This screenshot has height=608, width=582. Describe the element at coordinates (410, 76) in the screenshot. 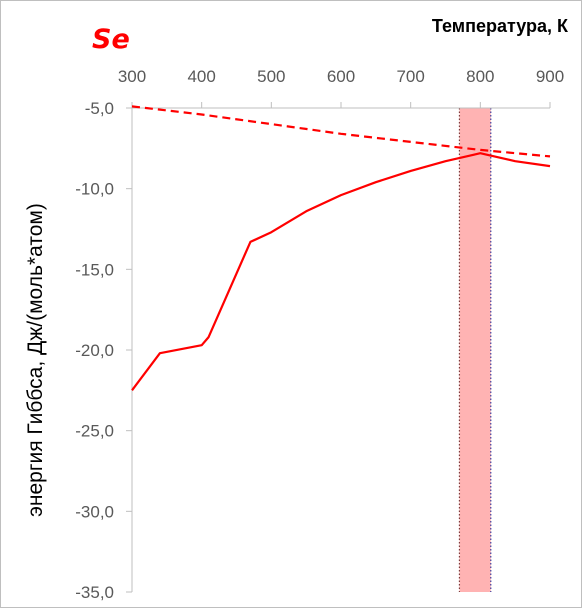

I see `x-tick-label: 700` at that location.